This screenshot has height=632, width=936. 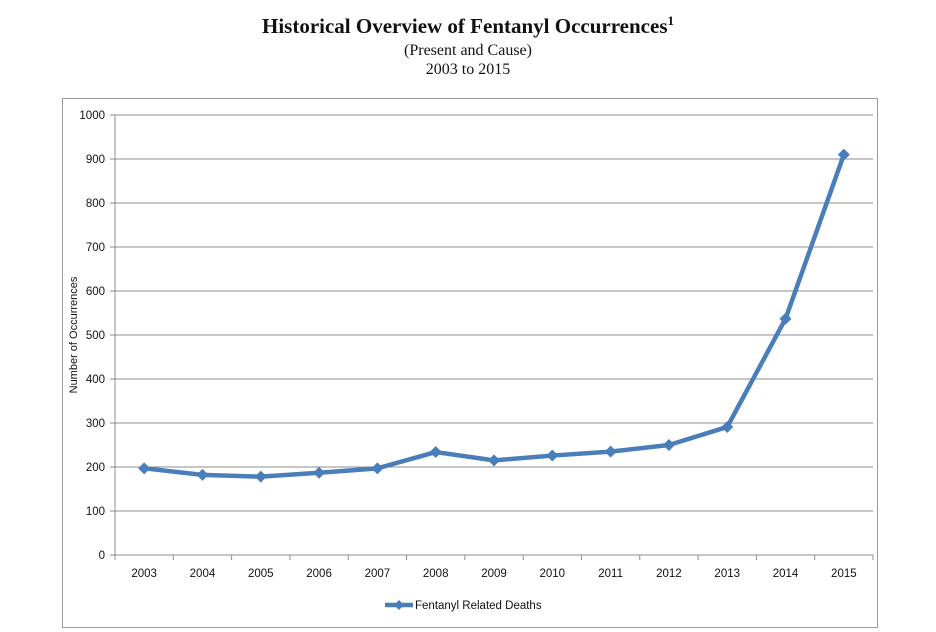 I want to click on y-tick-label: 900, so click(x=95, y=160).